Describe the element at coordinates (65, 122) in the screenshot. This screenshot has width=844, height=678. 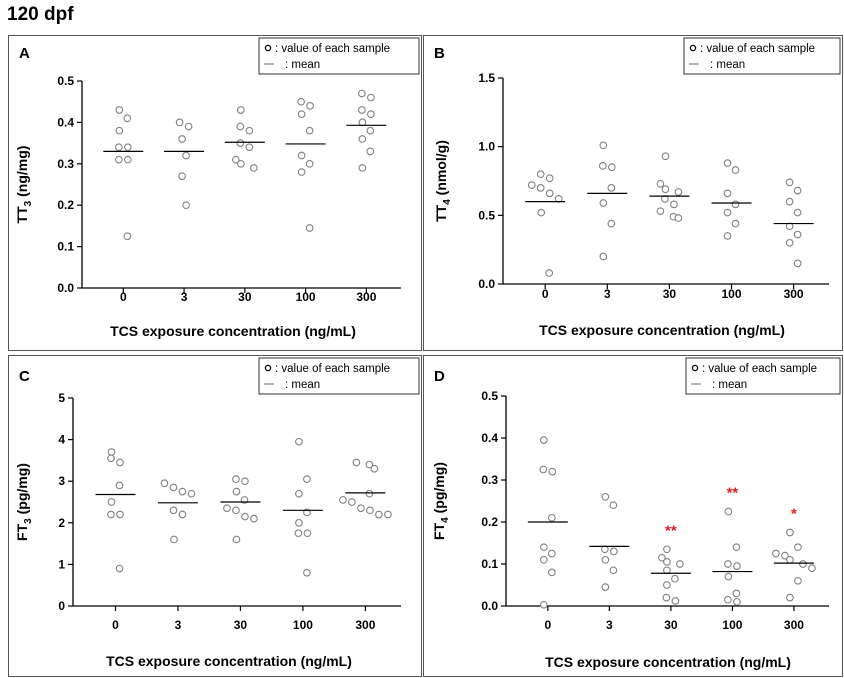
I see `y-tick-label: 0.4` at that location.